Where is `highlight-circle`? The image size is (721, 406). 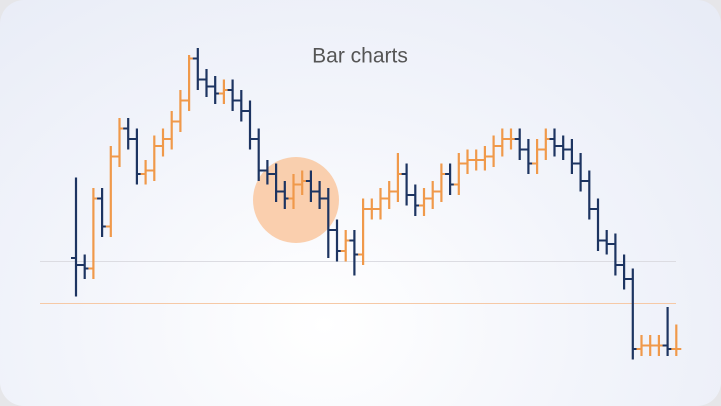
highlight-circle is located at coordinates (296, 200).